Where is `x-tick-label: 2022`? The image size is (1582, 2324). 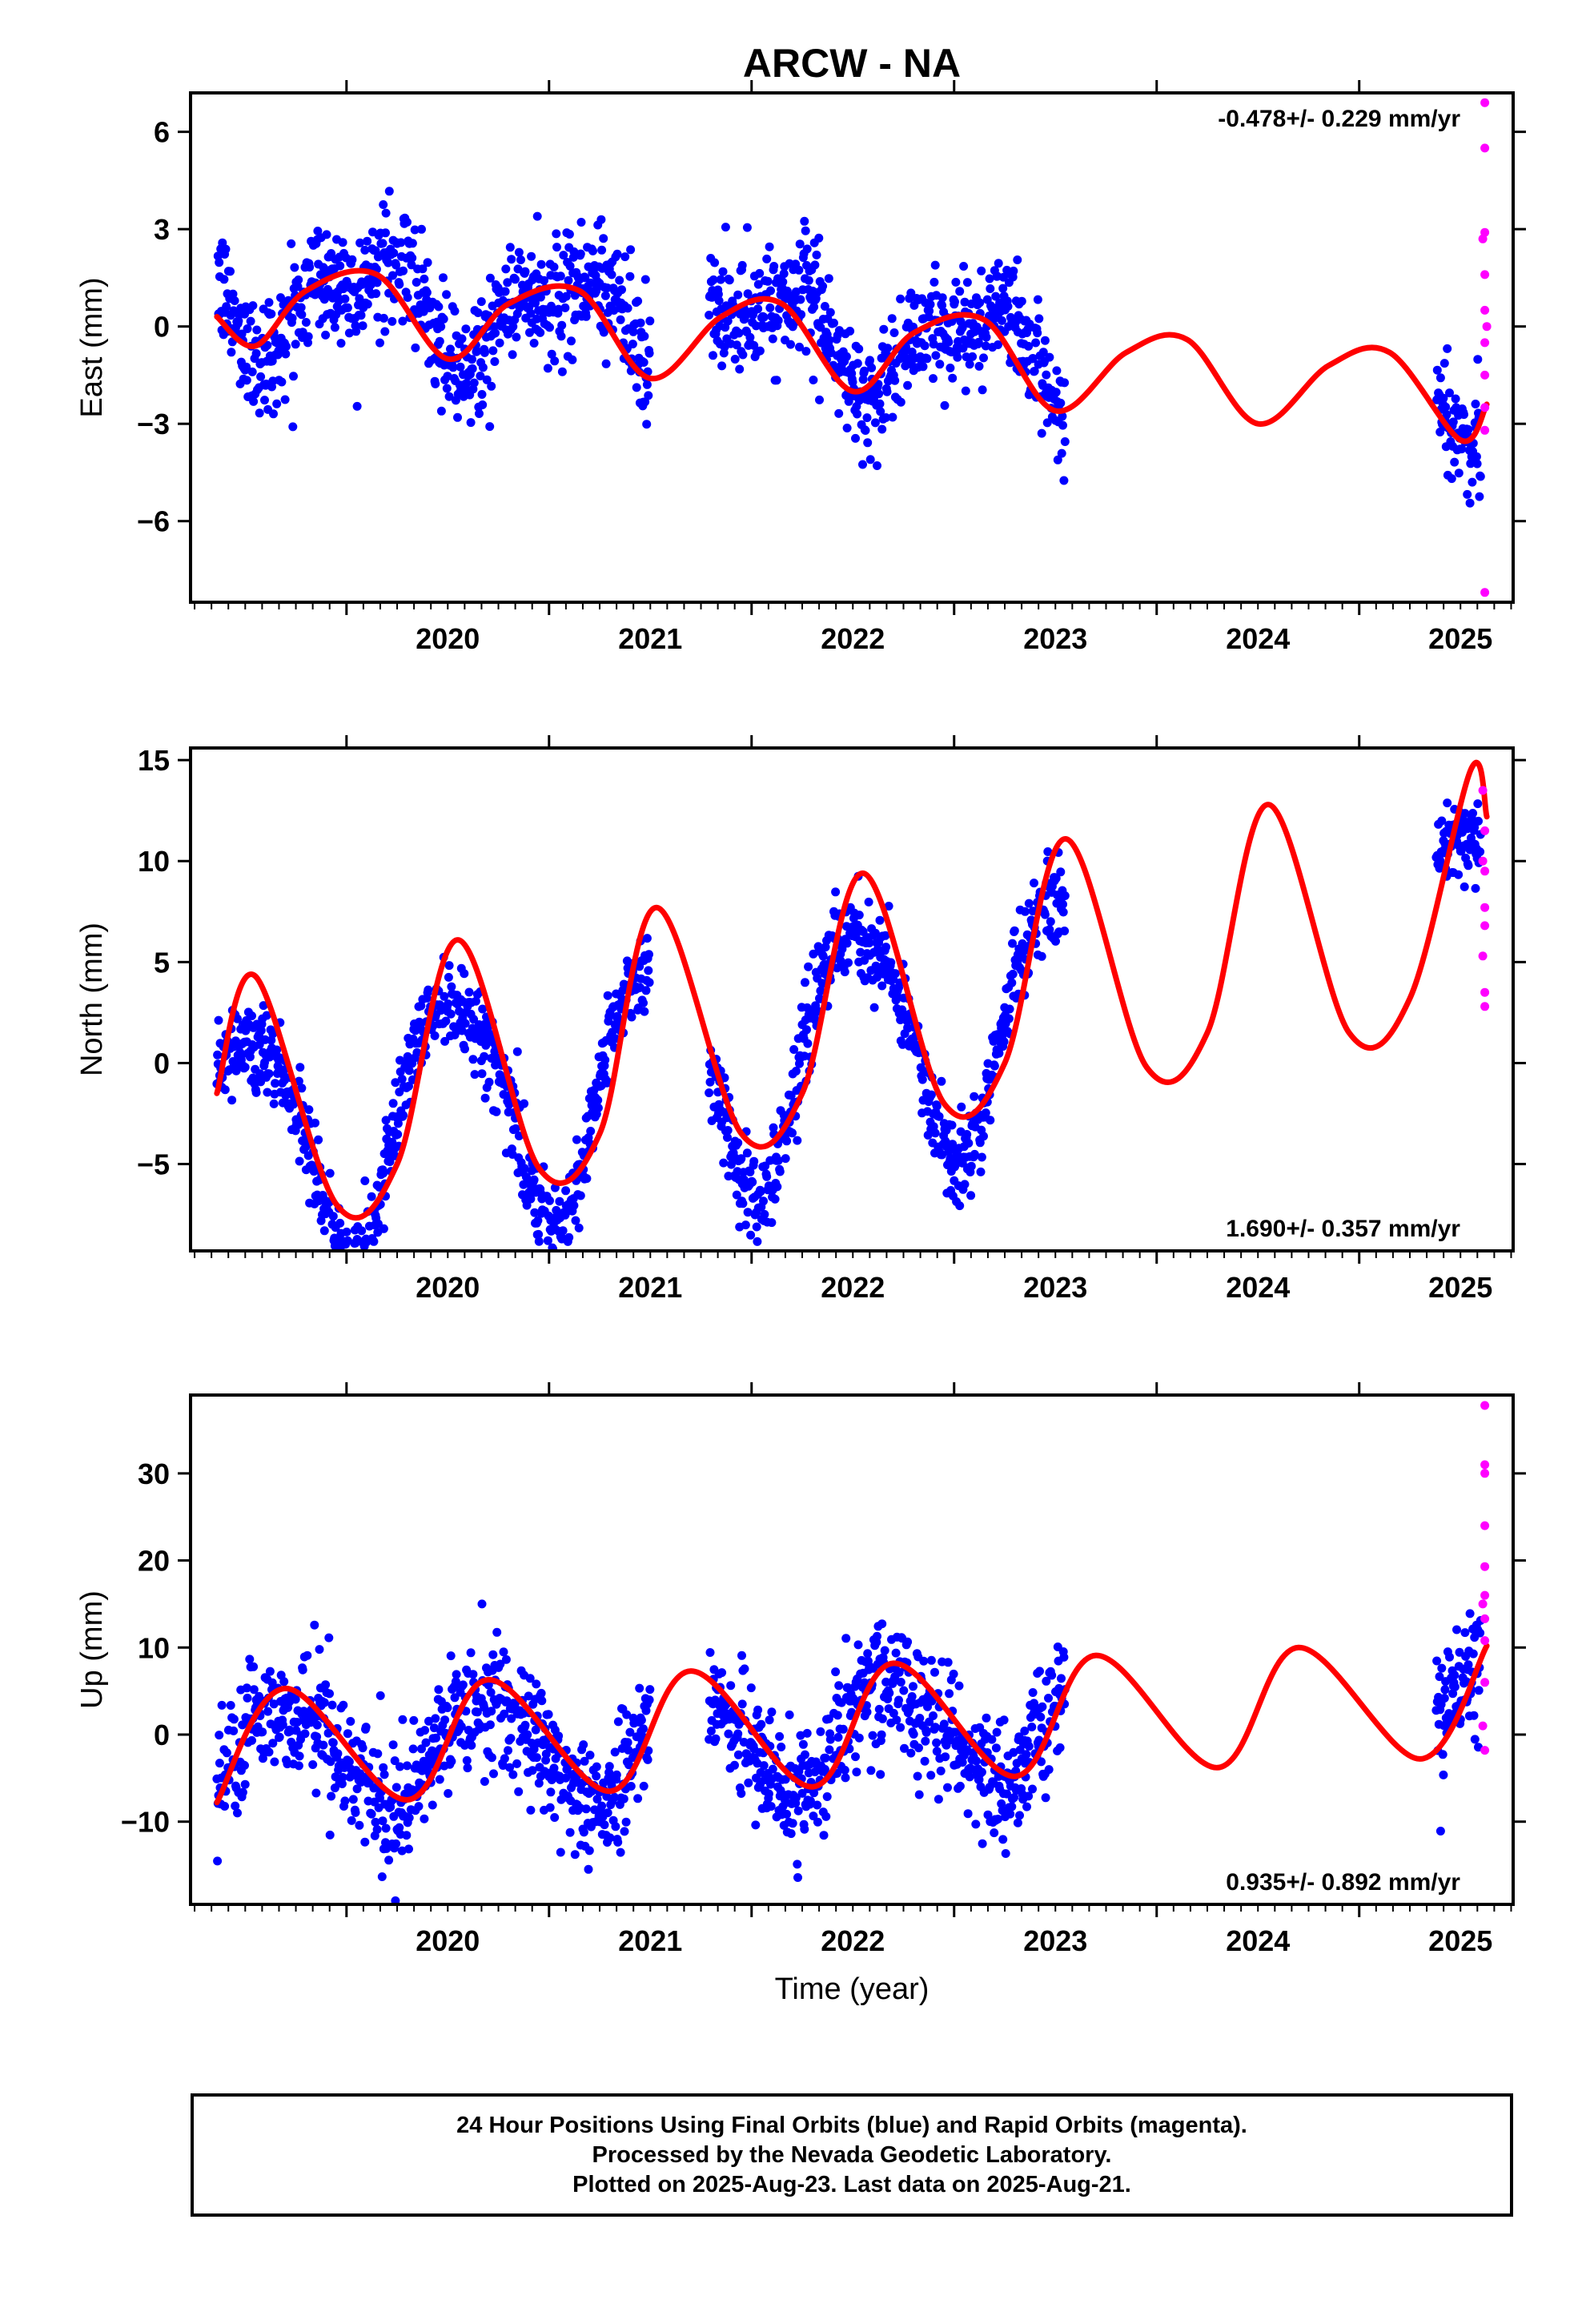
x-tick-label: 2022 is located at coordinates (853, 638).